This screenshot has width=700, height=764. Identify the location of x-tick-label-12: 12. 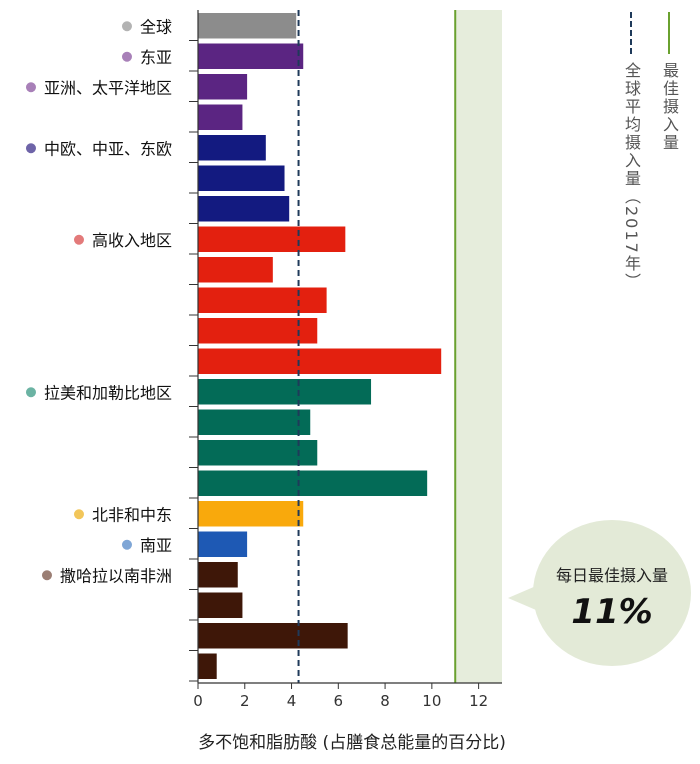
(478, 701).